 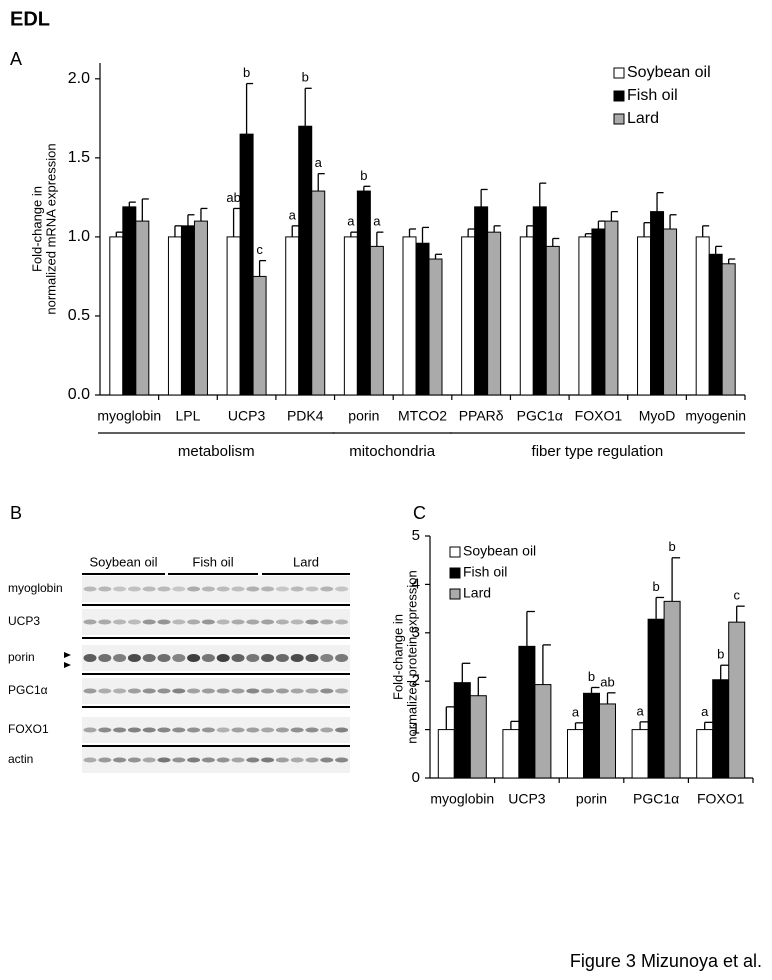 What do you see at coordinates (416, 632) in the screenshot?
I see `y-tick-label: 3` at bounding box center [416, 632].